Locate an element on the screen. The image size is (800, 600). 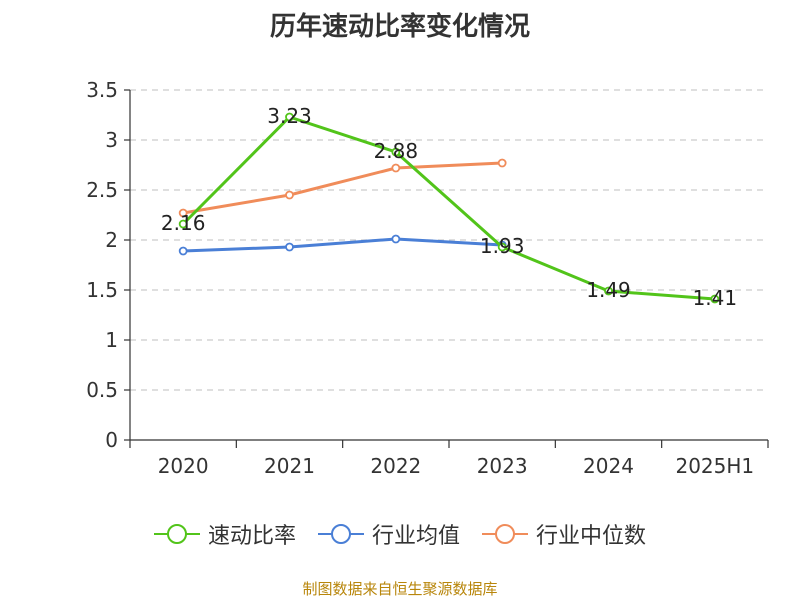
data-label: 2.88 is located at coordinates (396, 151).